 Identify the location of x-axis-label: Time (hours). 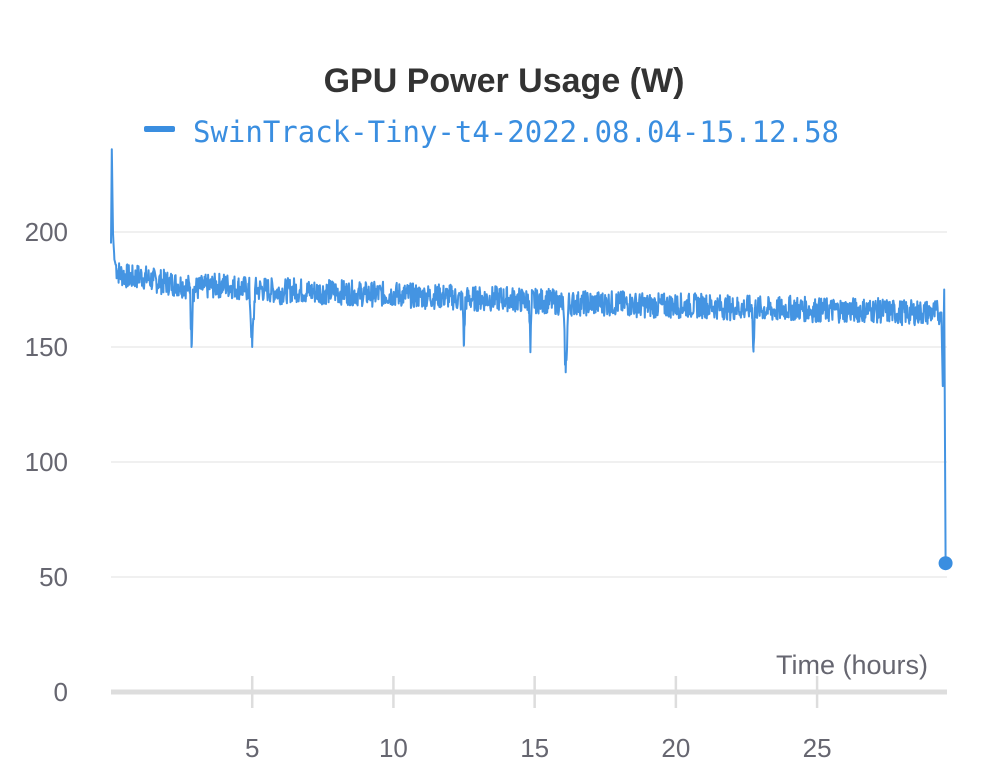
(852, 665).